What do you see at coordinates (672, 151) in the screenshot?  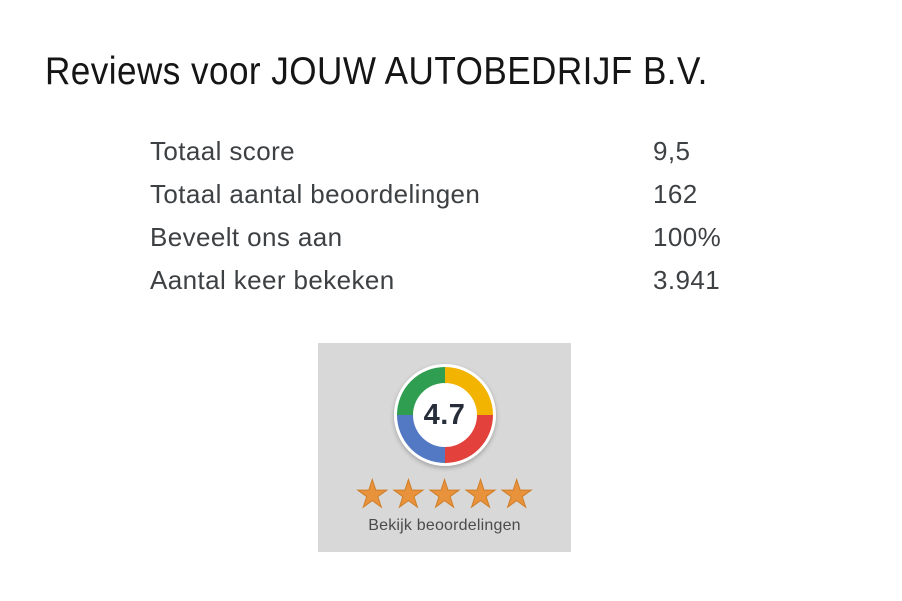 I see `stat-value-total-score: 9,5` at bounding box center [672, 151].